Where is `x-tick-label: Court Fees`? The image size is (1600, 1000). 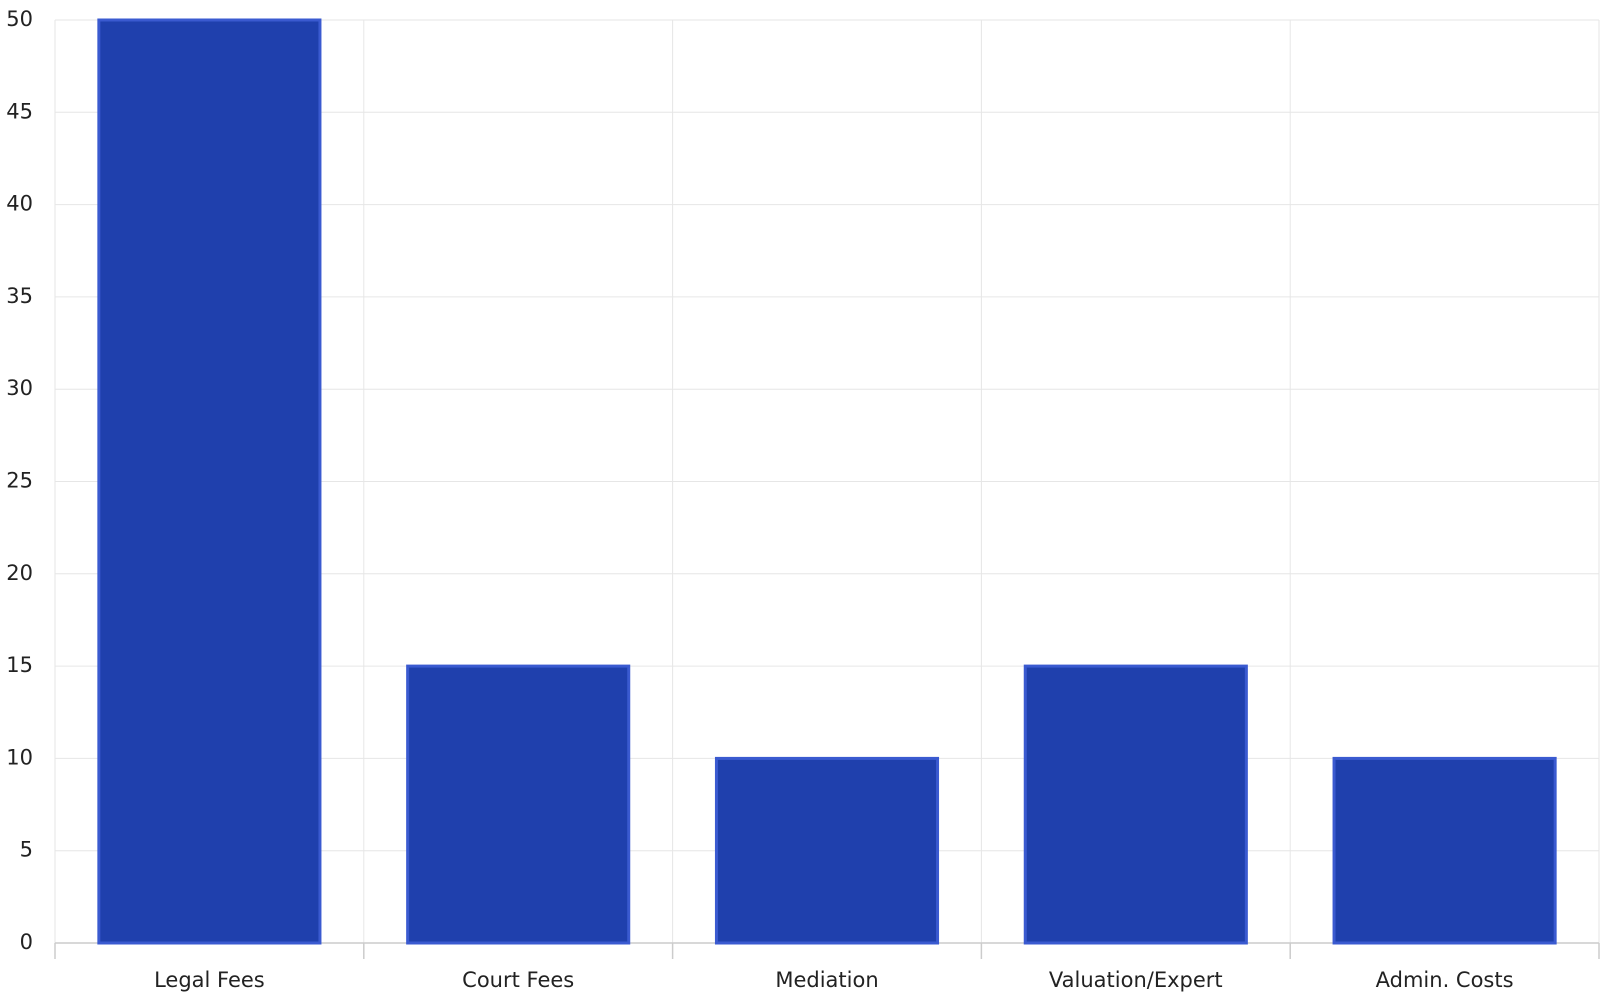
x-tick-label: Court Fees is located at coordinates (518, 980).